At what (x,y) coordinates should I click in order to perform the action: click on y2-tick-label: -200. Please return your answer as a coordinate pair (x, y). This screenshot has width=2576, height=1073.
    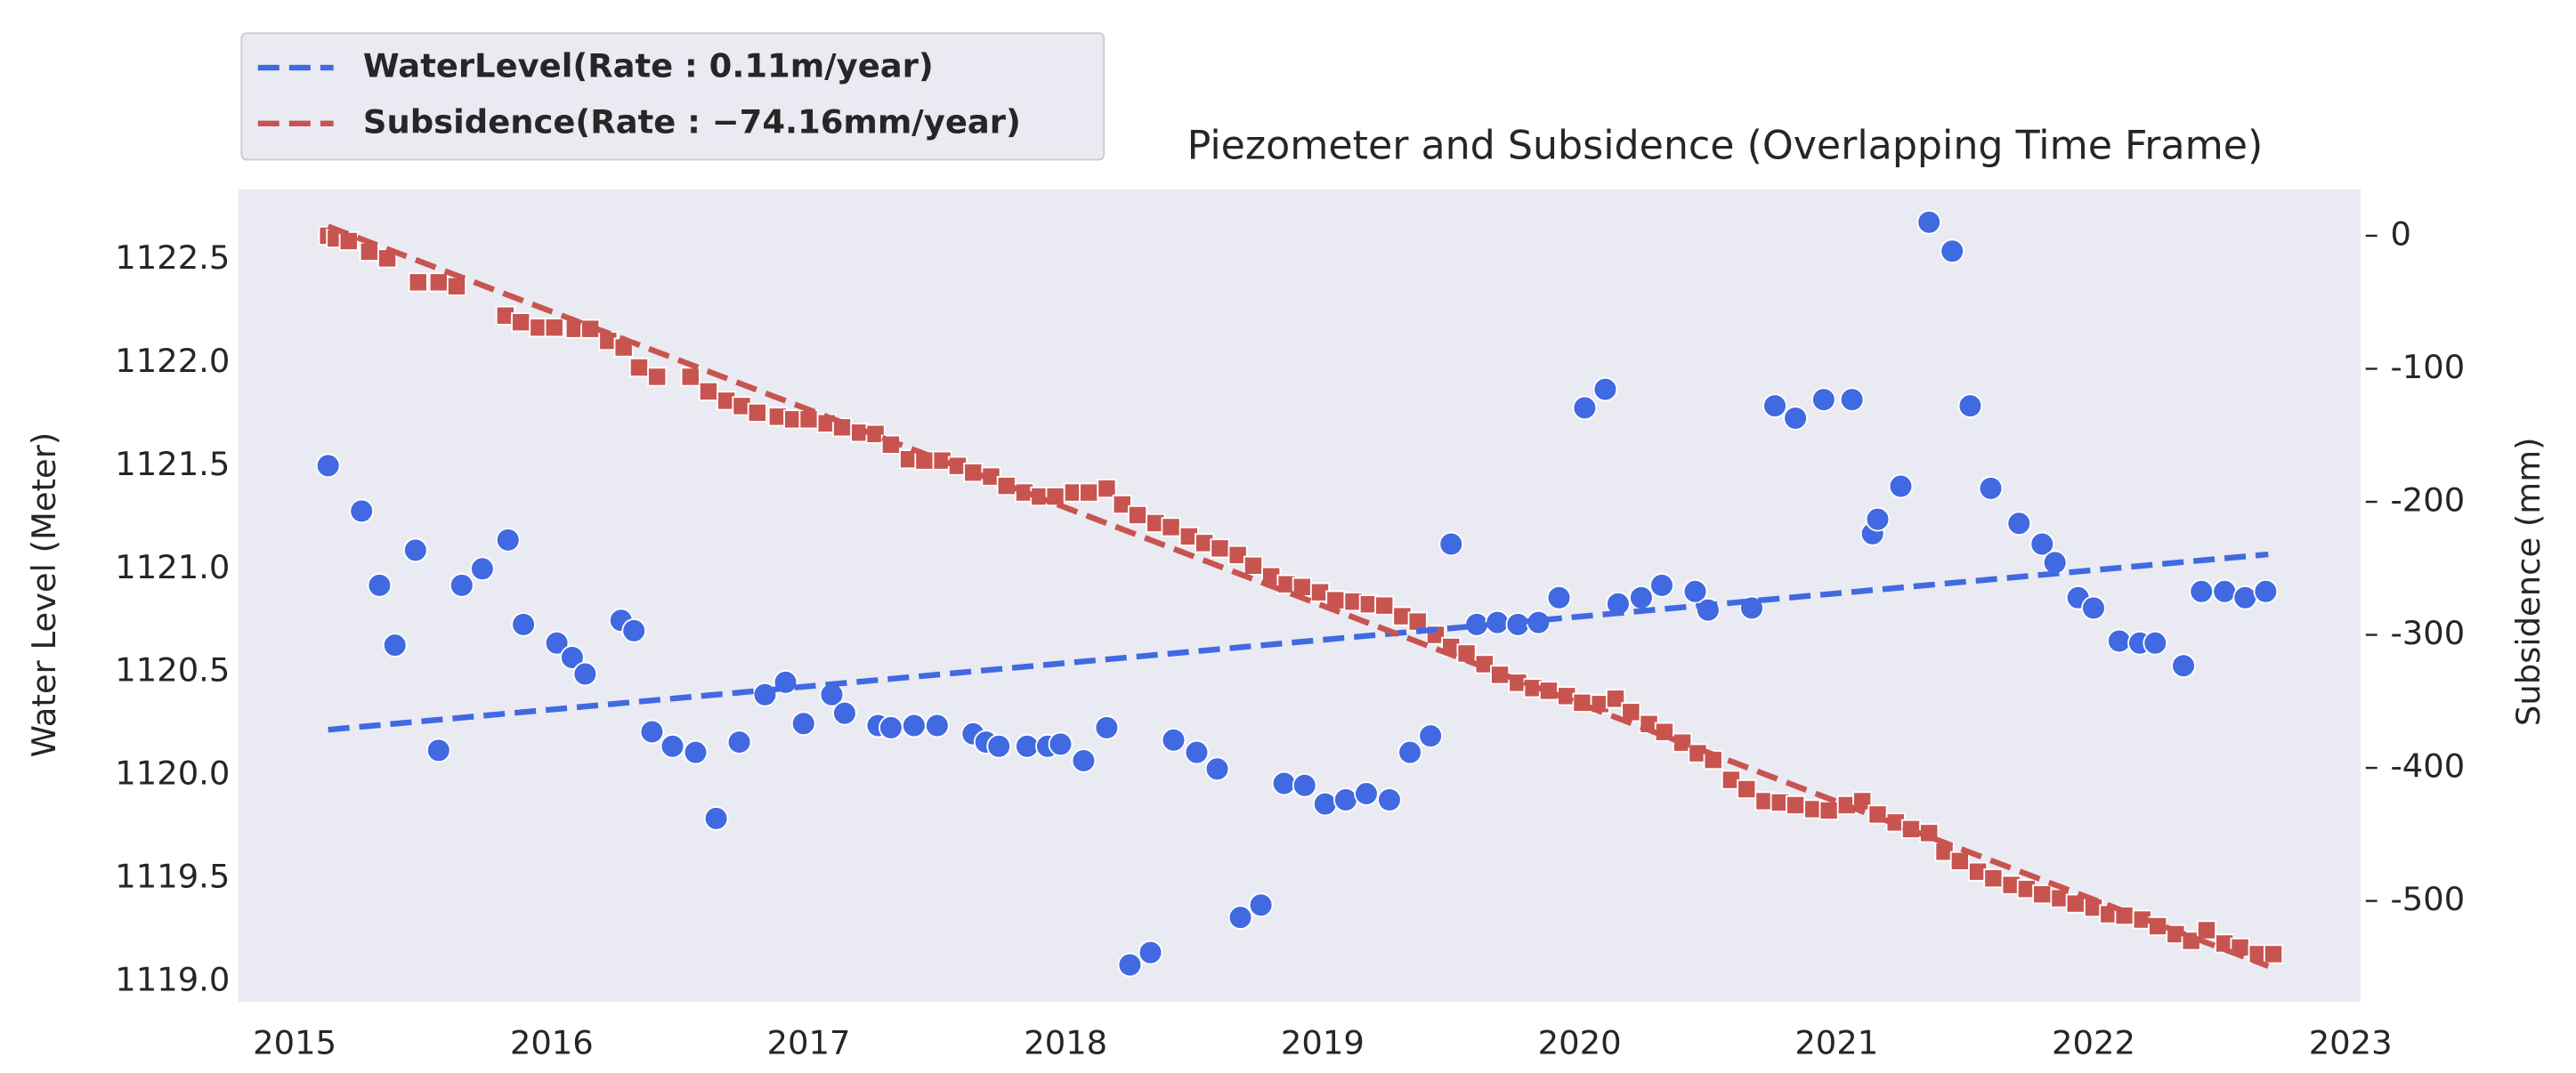
    Looking at the image, I should click on (2427, 500).